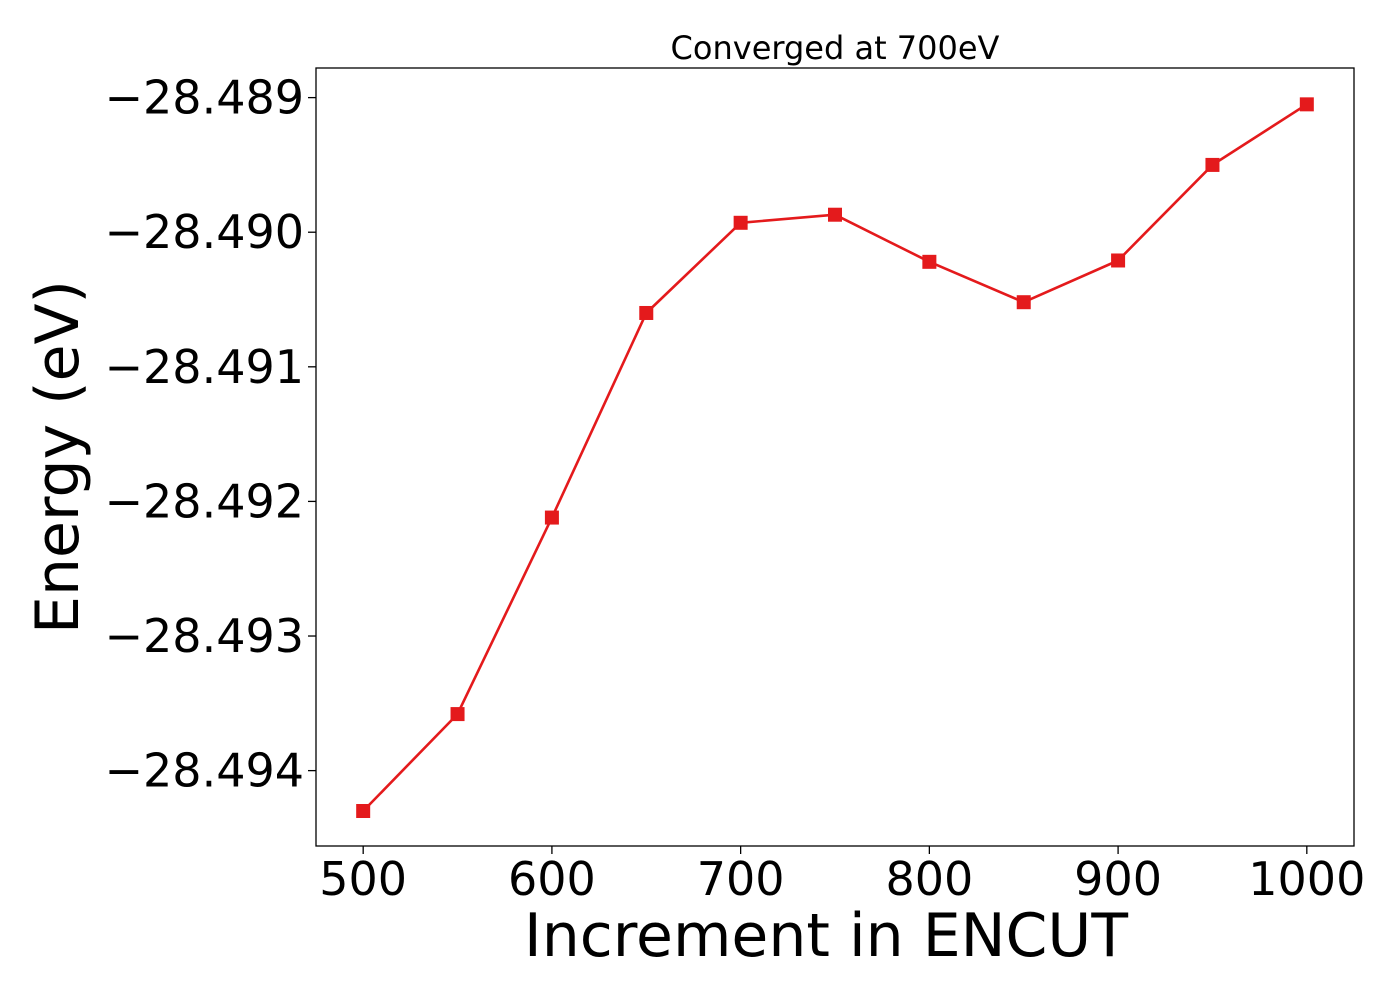 The image size is (1400, 1000). What do you see at coordinates (835, 48) in the screenshot?
I see `chart-title: Converged at 700eV` at bounding box center [835, 48].